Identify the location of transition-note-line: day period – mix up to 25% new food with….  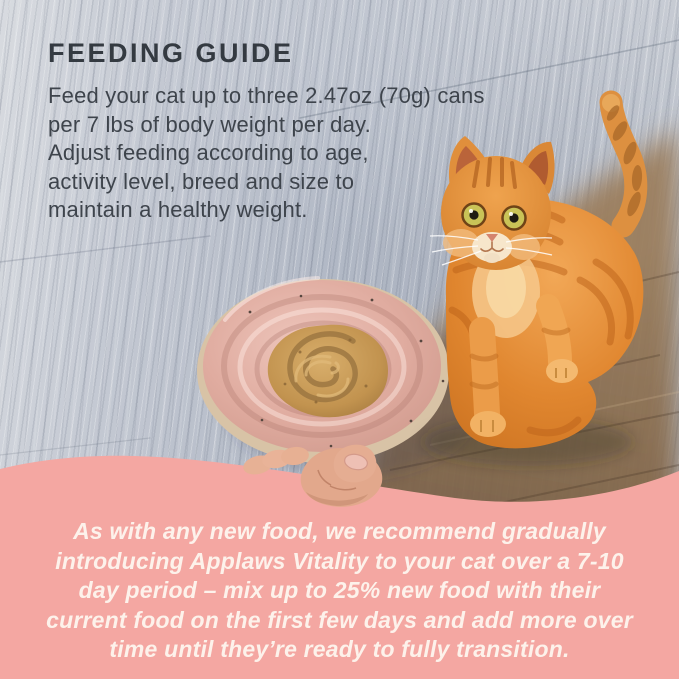
(339, 590).